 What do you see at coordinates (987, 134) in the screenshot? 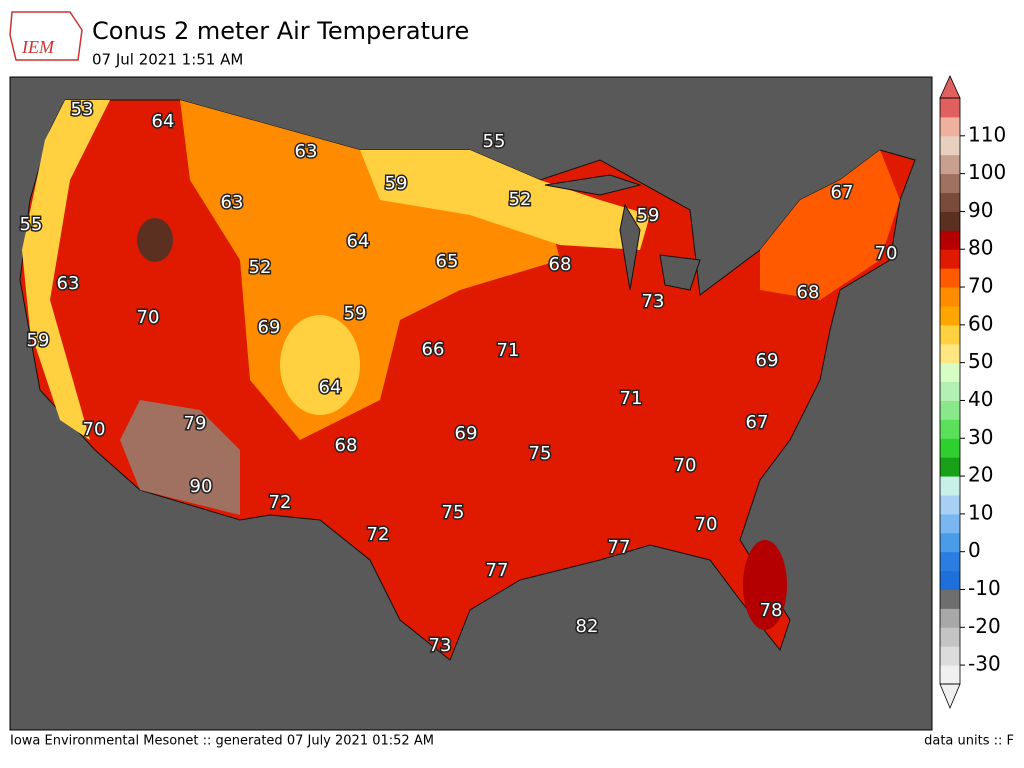
I see `colorbar-tick-label: 110` at bounding box center [987, 134].